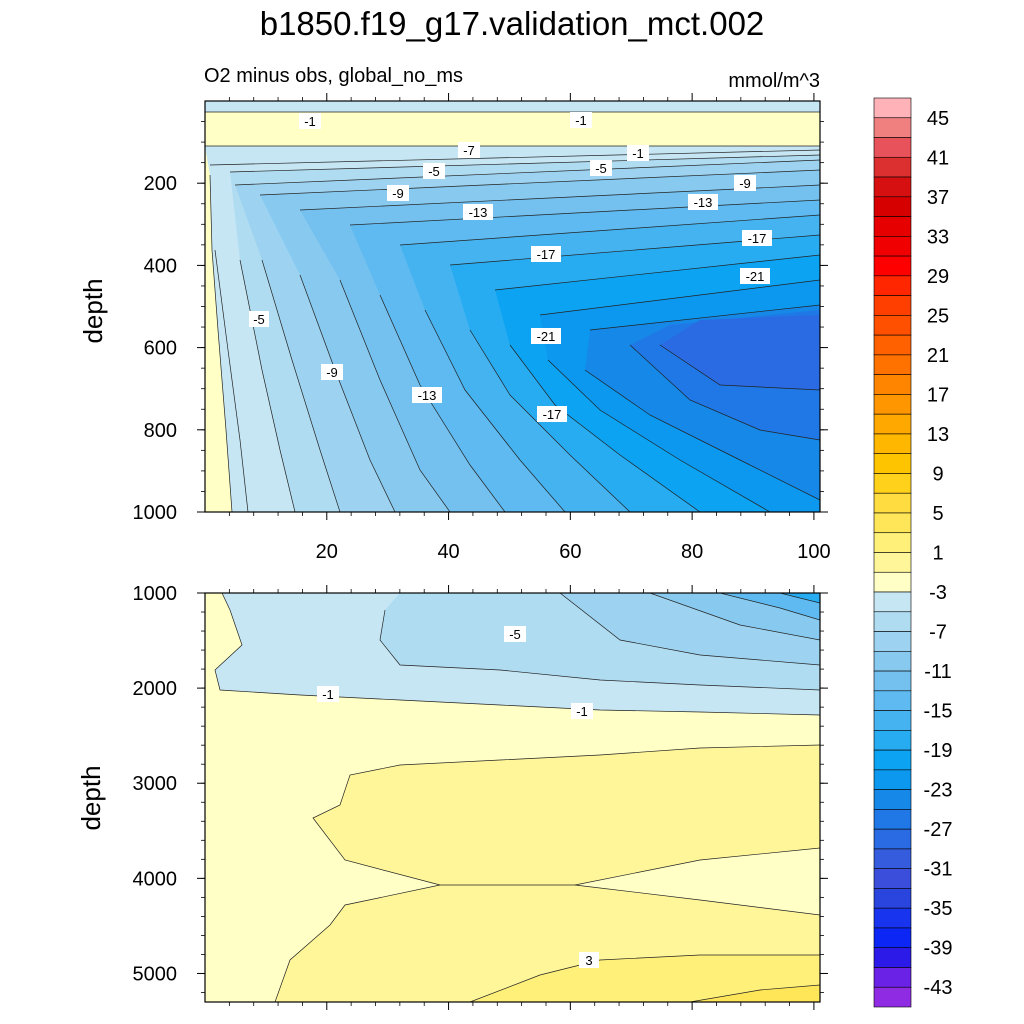 The height and width of the screenshot is (1024, 1024). What do you see at coordinates (155, 689) in the screenshot?
I see `y-tick-label: 2000` at bounding box center [155, 689].